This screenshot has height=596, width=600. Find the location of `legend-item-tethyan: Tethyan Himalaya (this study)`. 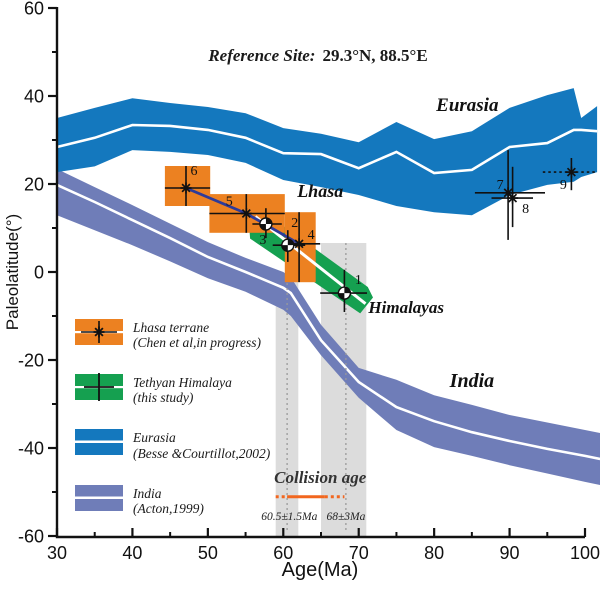

legend-item-tethyan: Tethyan Himalaya (this study) is located at coordinates (189, 389).